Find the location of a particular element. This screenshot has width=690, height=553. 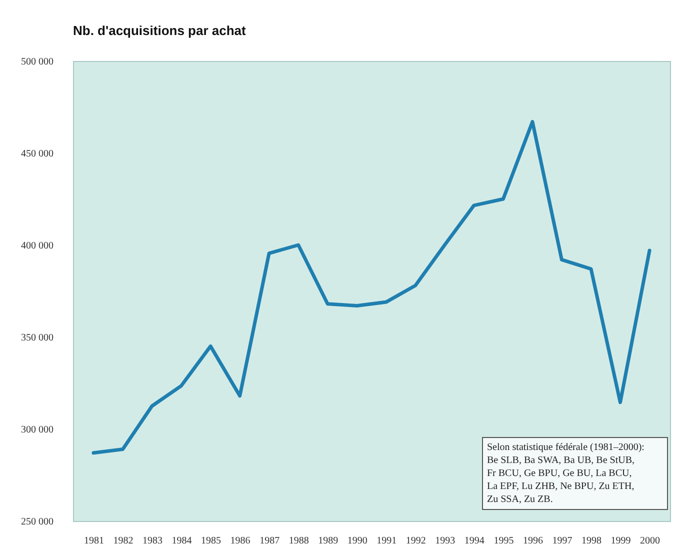

y-tick-label: 500 000 is located at coordinates (37, 62).